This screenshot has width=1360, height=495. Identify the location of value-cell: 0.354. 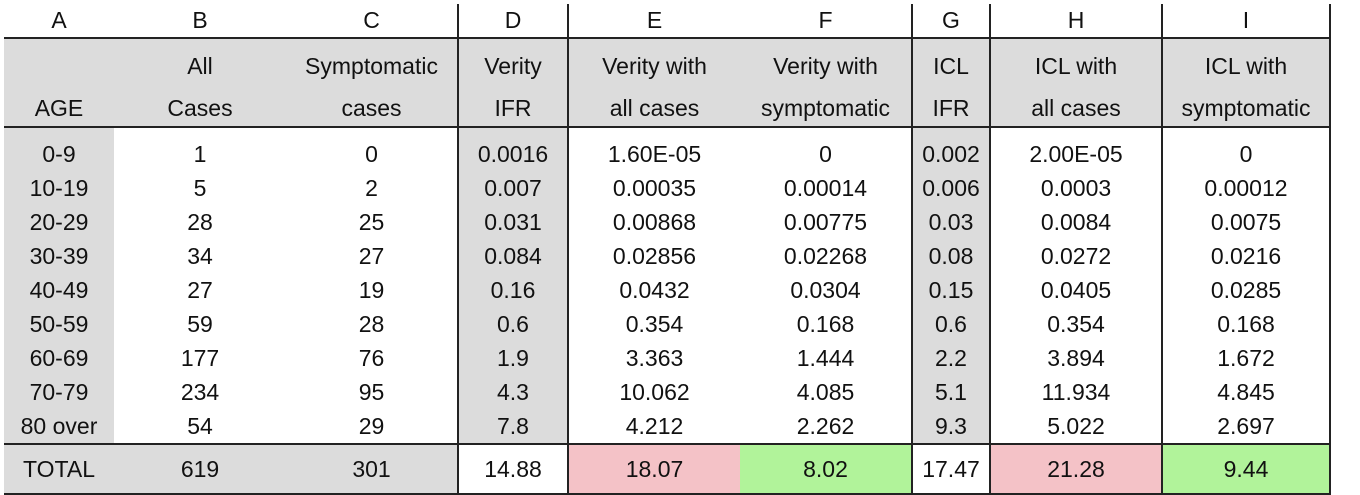
(1075, 324).